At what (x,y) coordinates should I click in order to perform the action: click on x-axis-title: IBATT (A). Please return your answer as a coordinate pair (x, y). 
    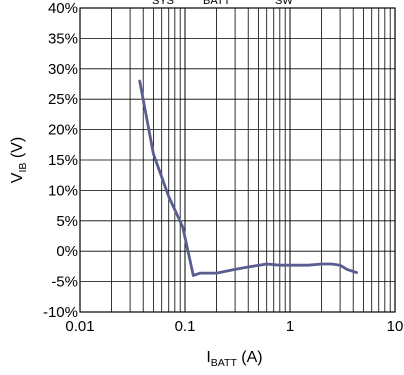
    Looking at the image, I should click on (234, 359).